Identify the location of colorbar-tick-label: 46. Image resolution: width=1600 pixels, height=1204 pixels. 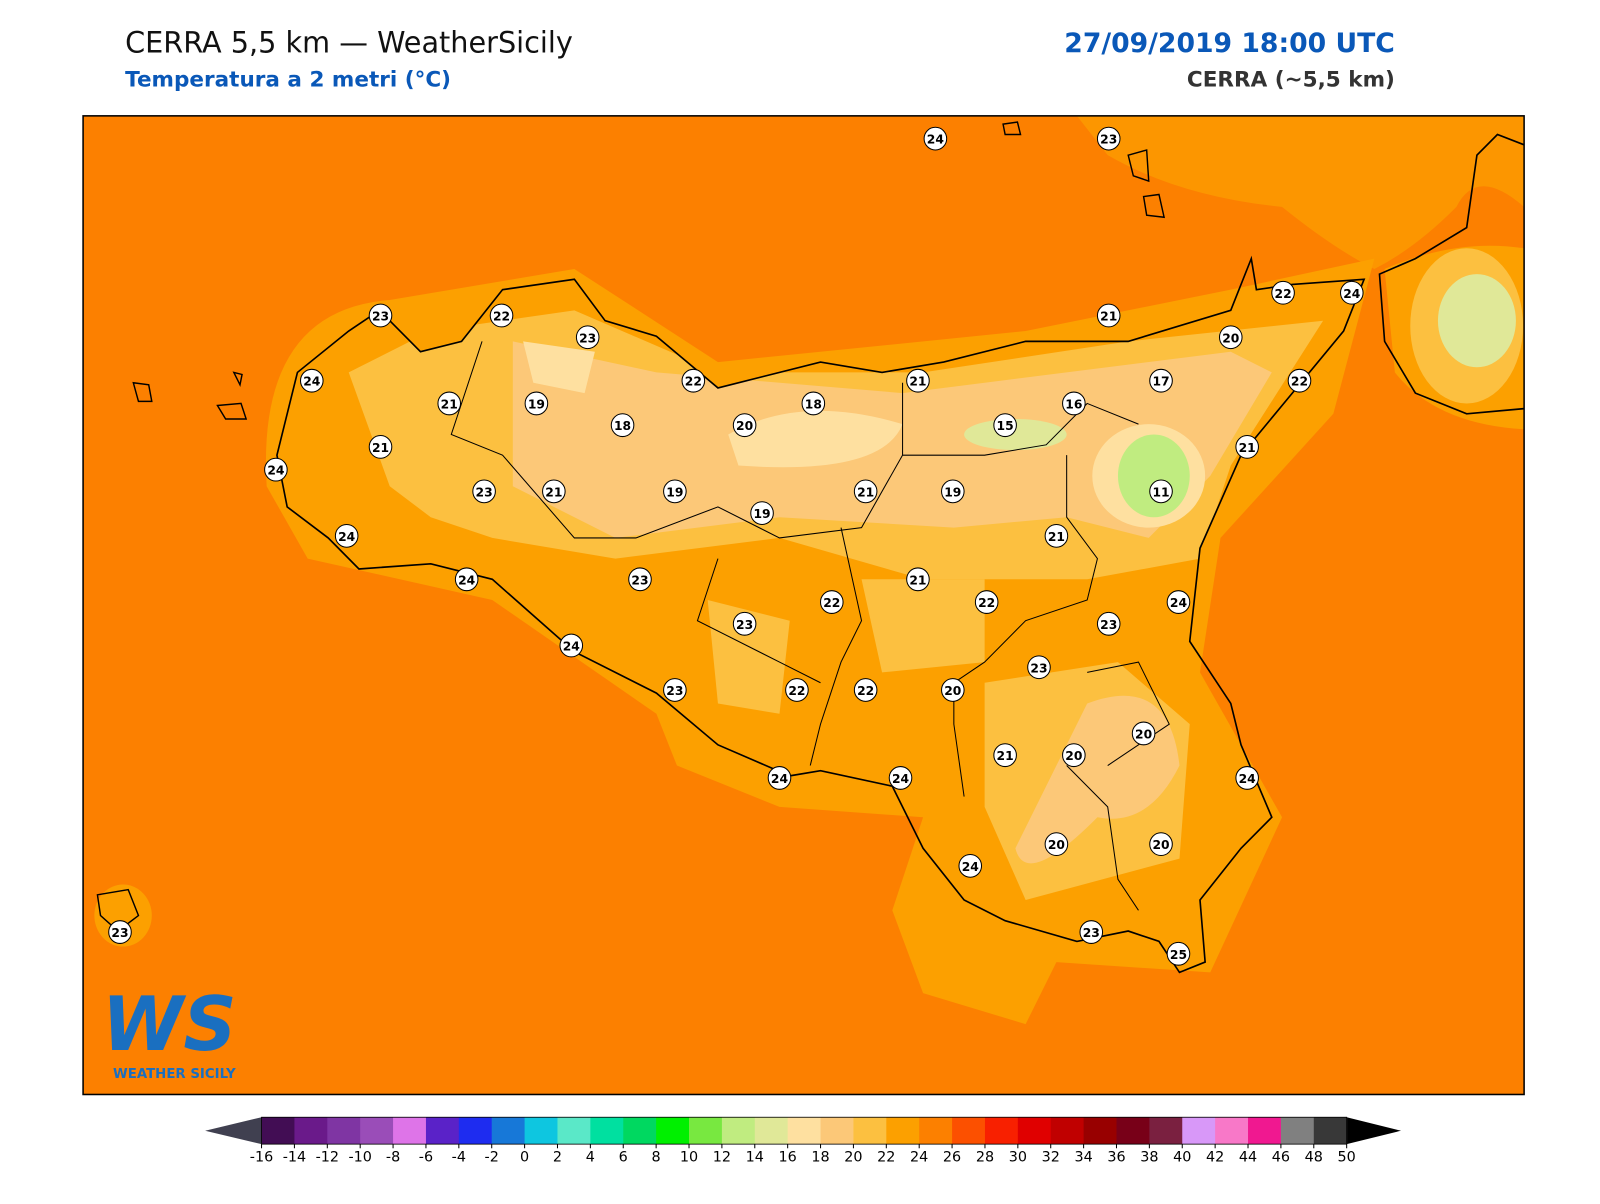
(1281, 1158).